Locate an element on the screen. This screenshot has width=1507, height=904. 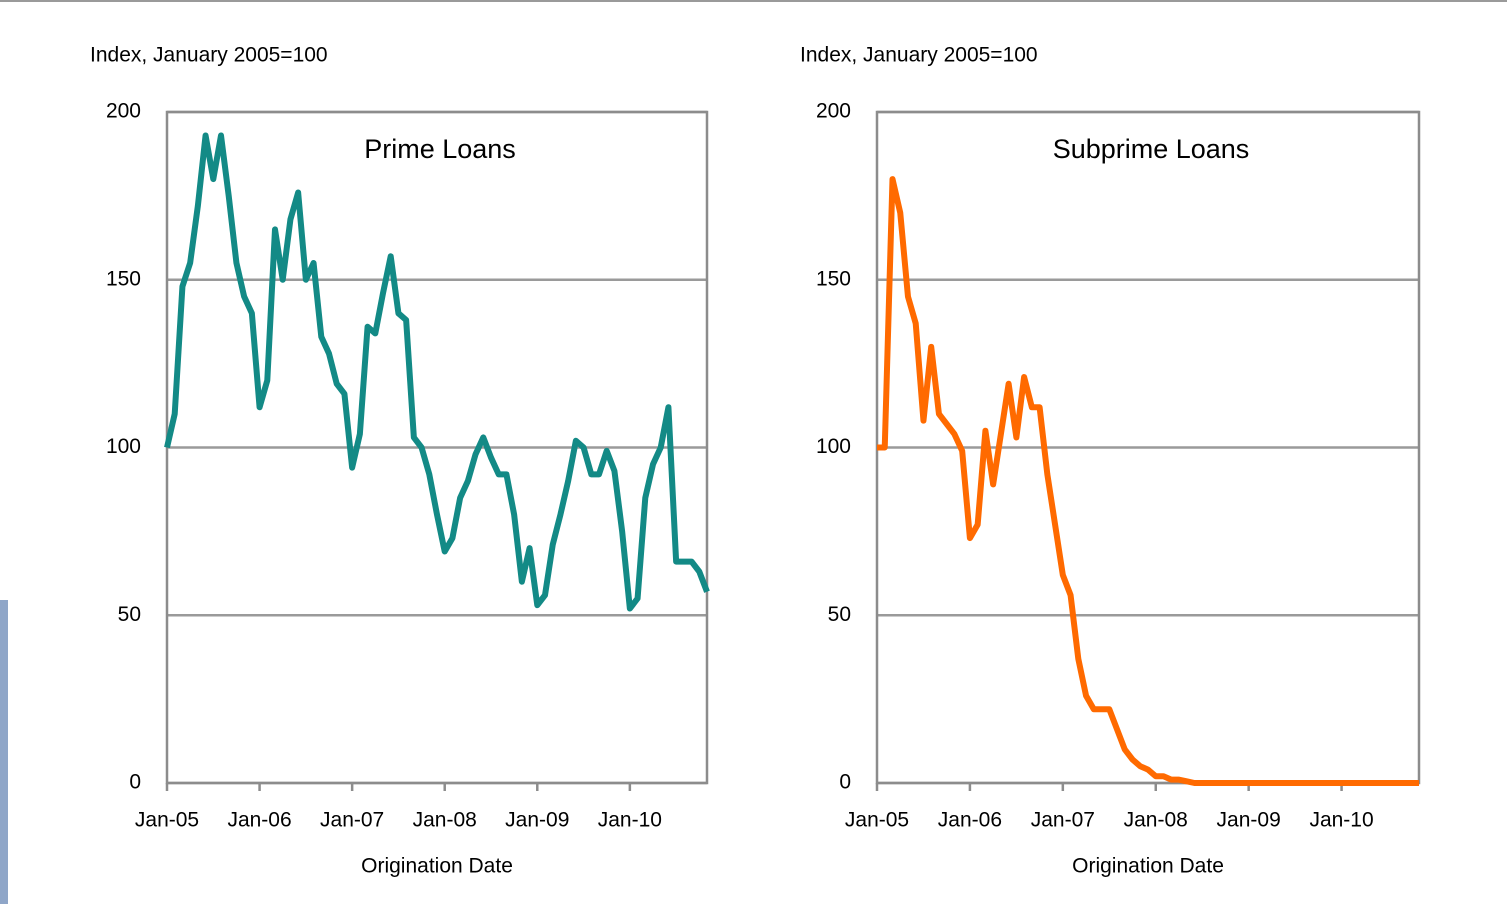
window-edge is located at coordinates (4, 752).